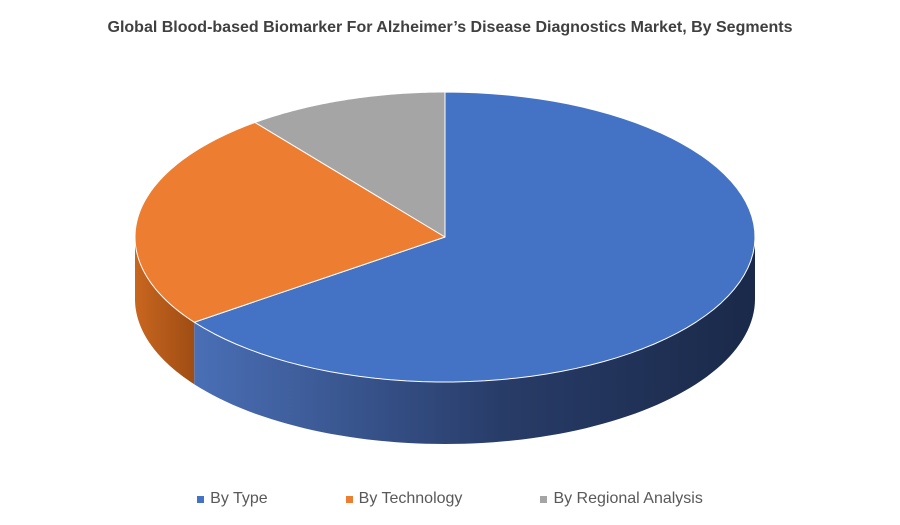 The image size is (900, 525). I want to click on legend-item-by-regional-analysis: By Regional Analysis, so click(621, 499).